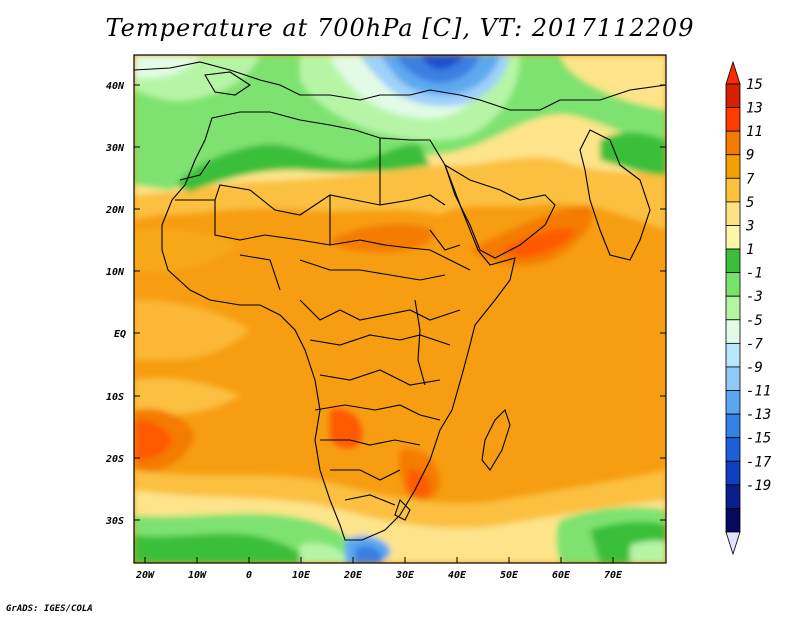 The height and width of the screenshot is (618, 800). I want to click on x-tick-label: 20W, so click(145, 575).